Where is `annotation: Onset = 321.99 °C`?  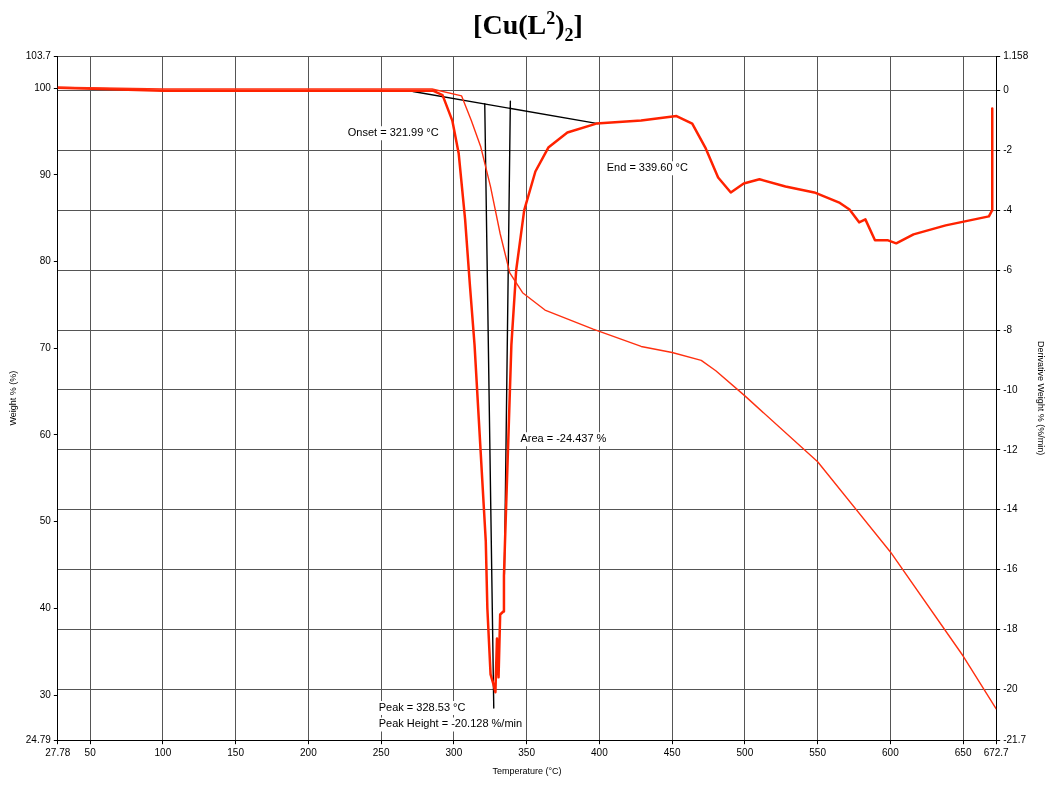
annotation: Onset = 321.99 °C is located at coordinates (393, 132).